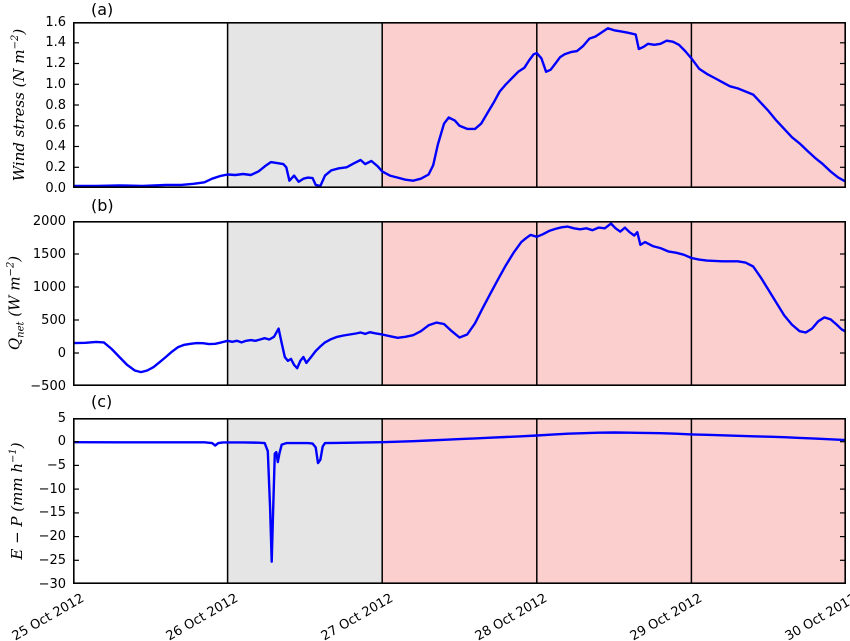 Image resolution: width=850 pixels, height=641 pixels. I want to click on x-tick-label: 30 Oct 2012, so click(816, 616).